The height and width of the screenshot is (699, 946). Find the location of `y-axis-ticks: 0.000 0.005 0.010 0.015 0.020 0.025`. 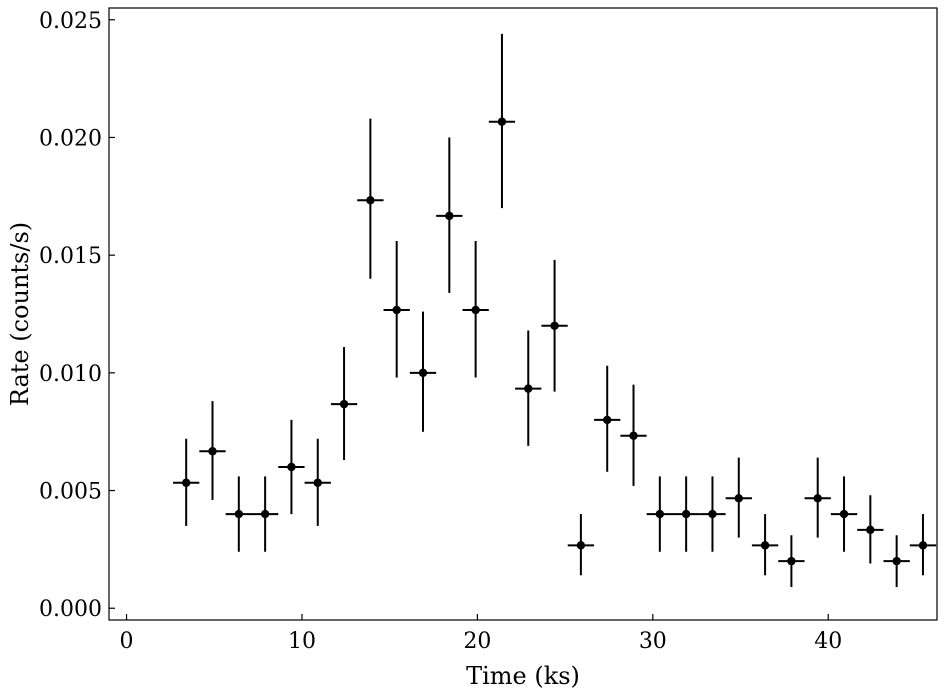

y-axis-ticks: 0.000 0.005 0.010 0.015 0.020 0.025 is located at coordinates (77, 315).